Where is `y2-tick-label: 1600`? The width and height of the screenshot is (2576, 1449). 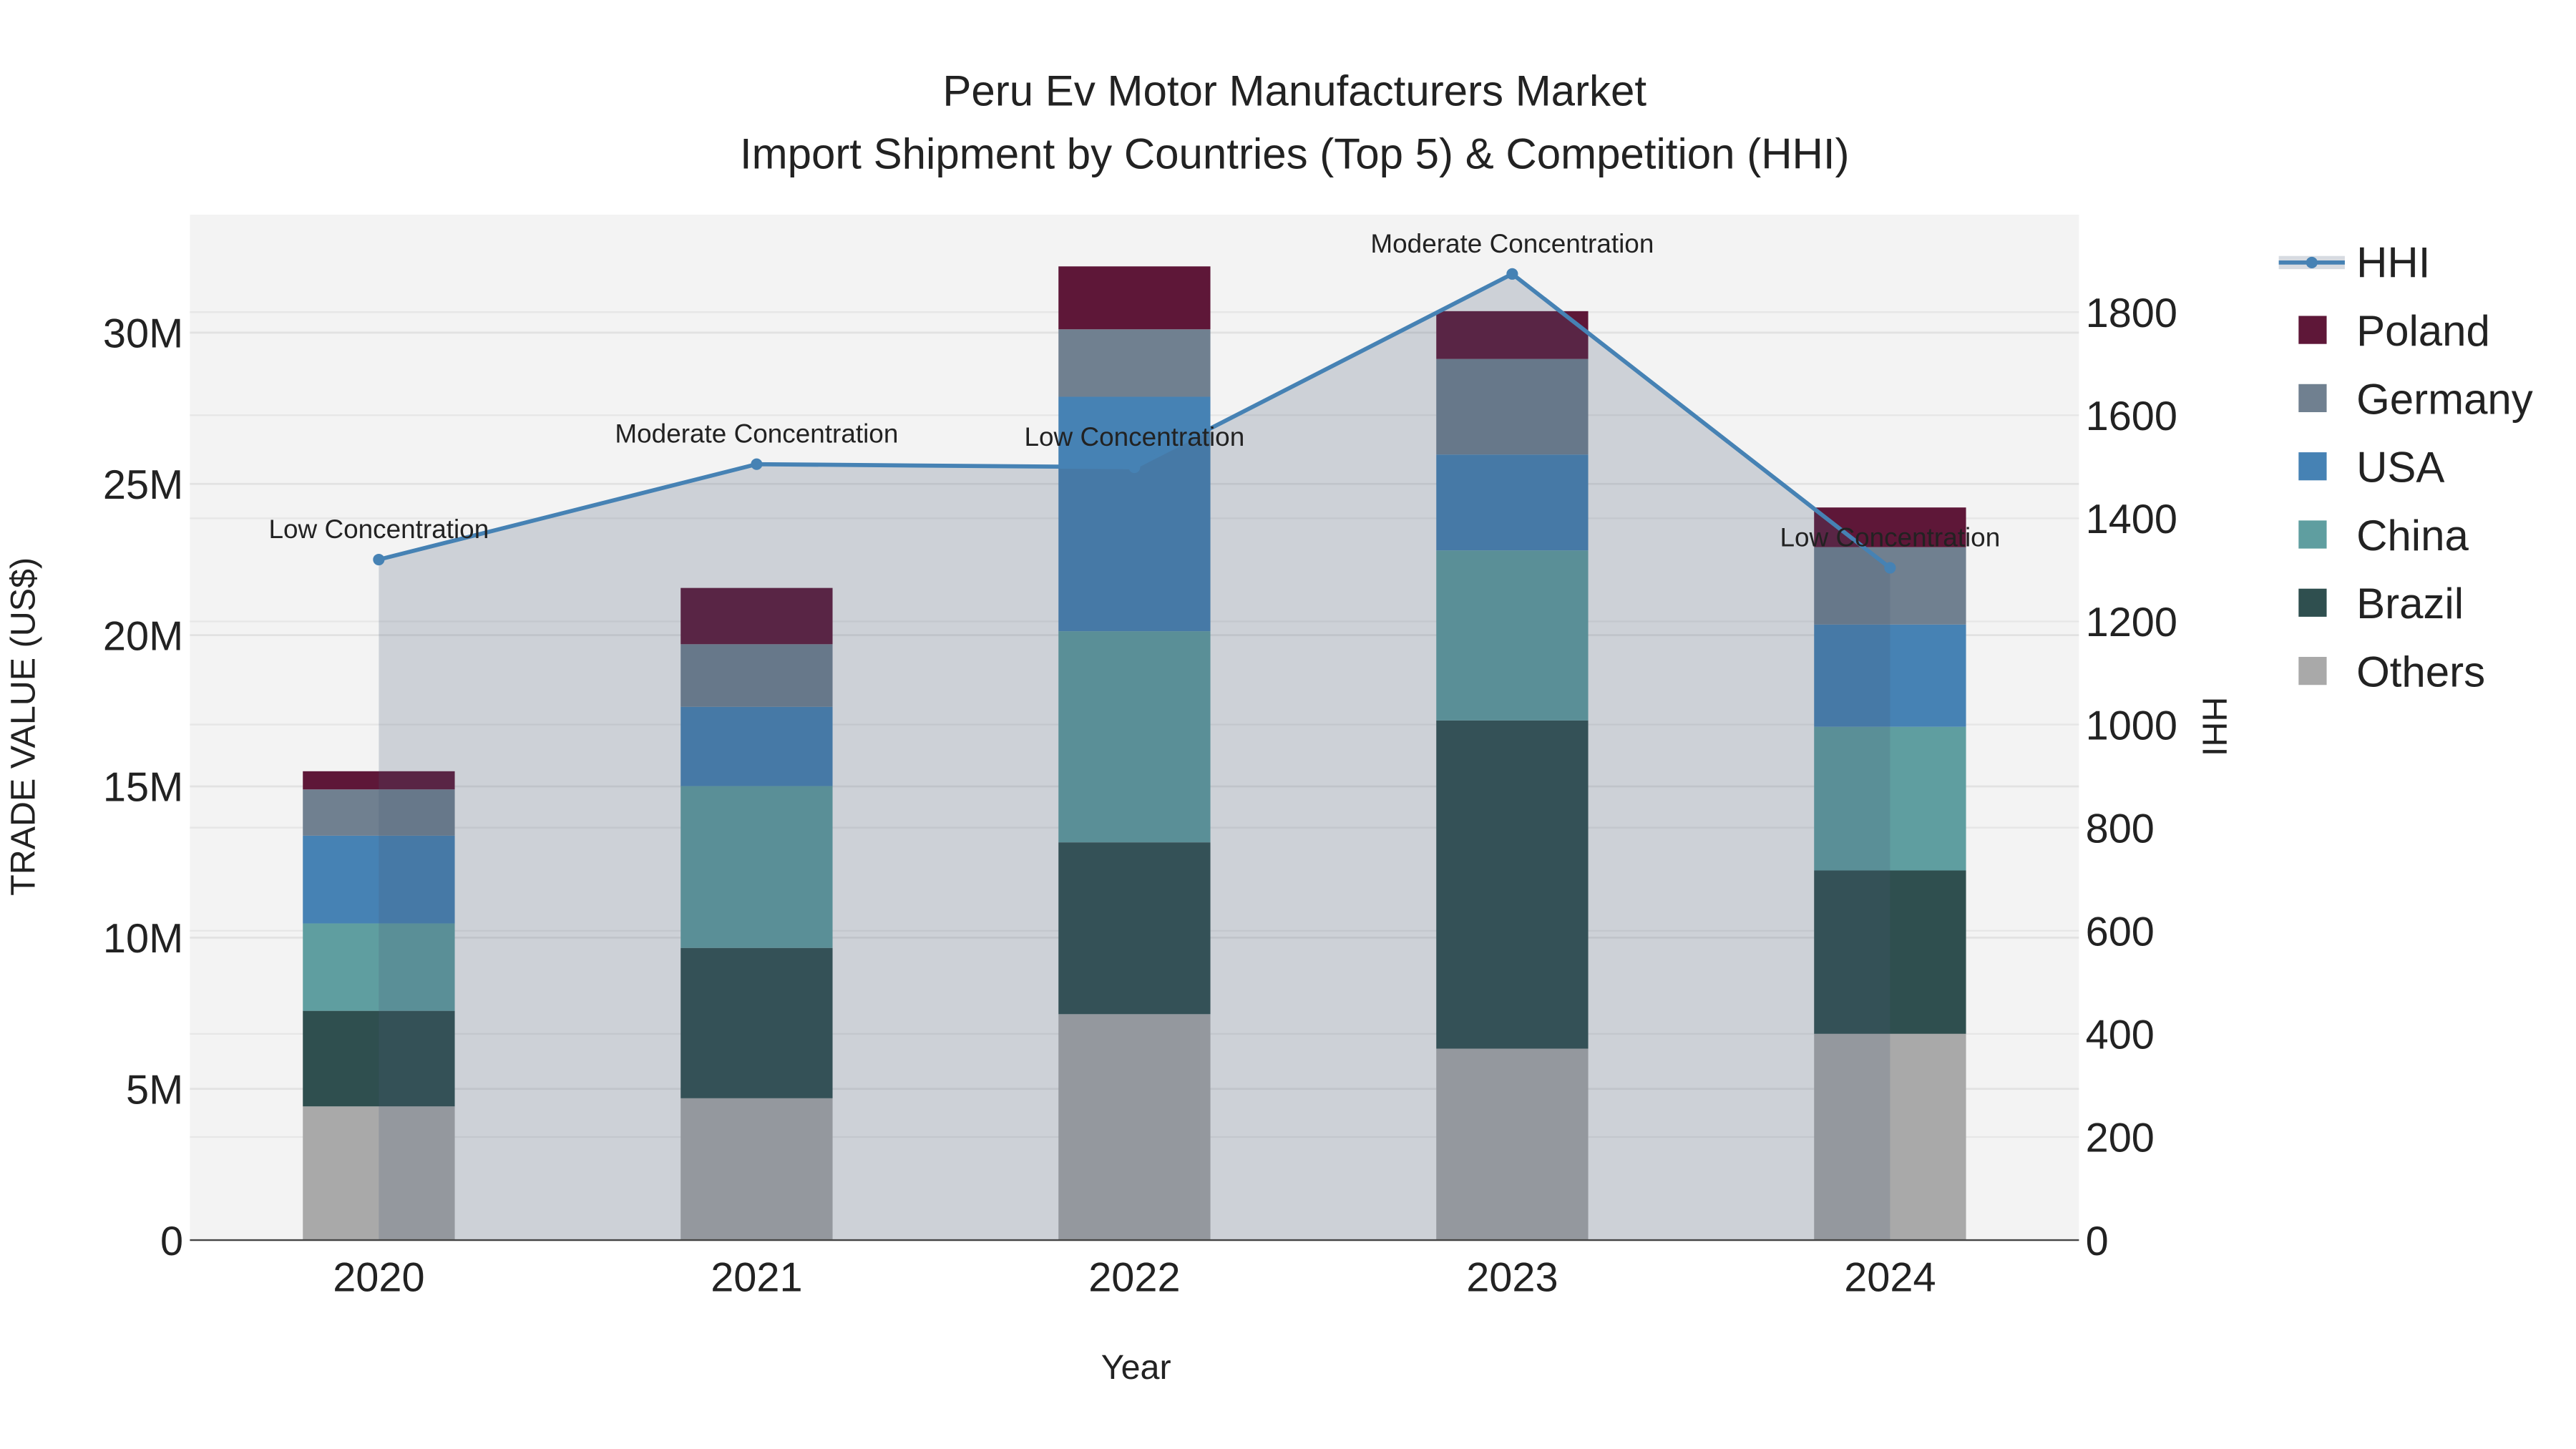
y2-tick-label: 1600 is located at coordinates (2131, 416).